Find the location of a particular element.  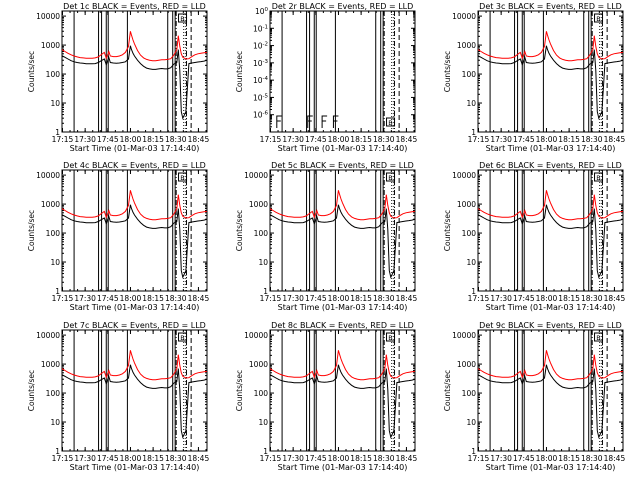

y-tick-label: 10-3 is located at coordinates (261, 63).